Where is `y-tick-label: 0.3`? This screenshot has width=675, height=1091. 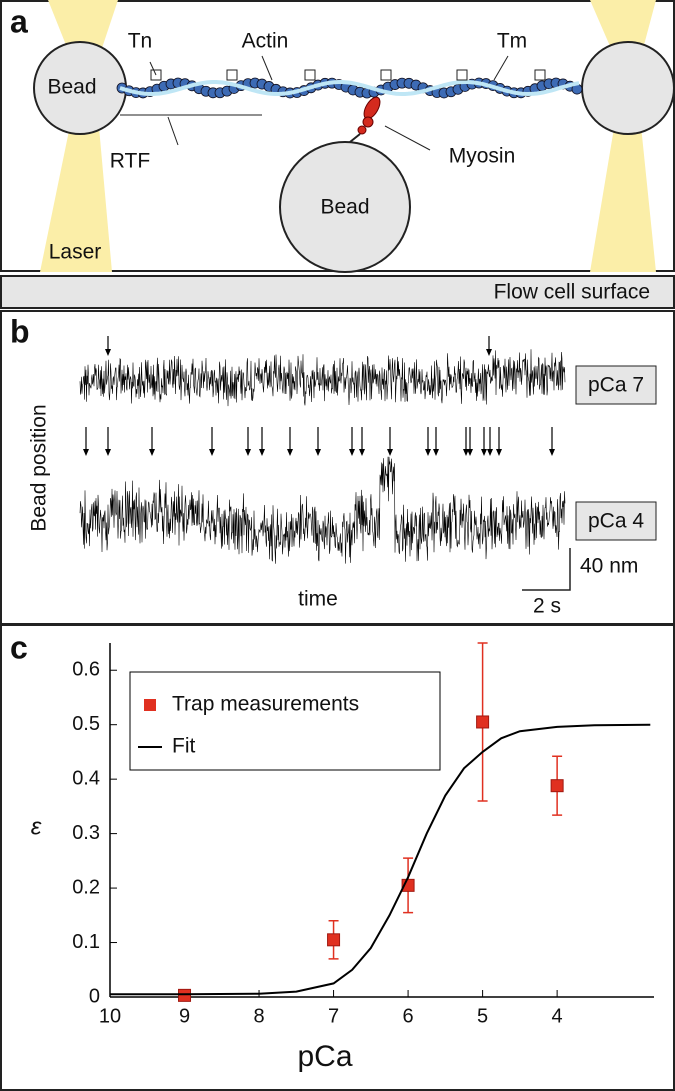
y-tick-label: 0.3 is located at coordinates (86, 833).